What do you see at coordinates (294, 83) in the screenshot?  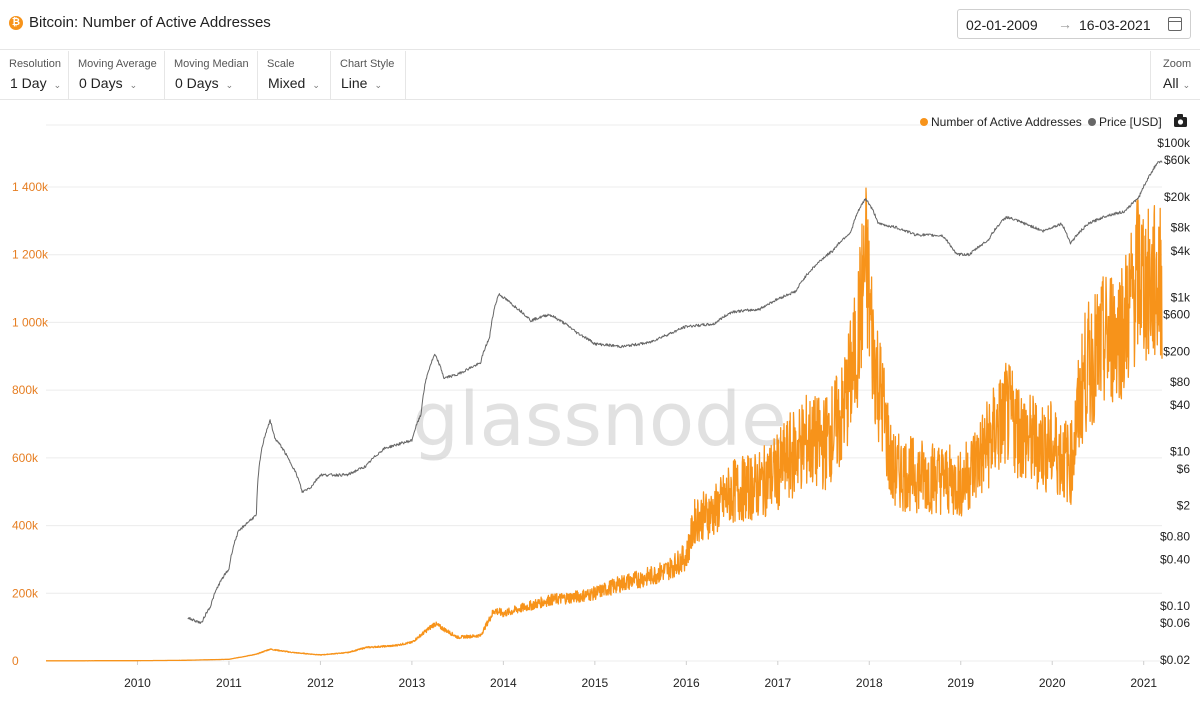 I see `scale-value: Mixed ⌄` at bounding box center [294, 83].